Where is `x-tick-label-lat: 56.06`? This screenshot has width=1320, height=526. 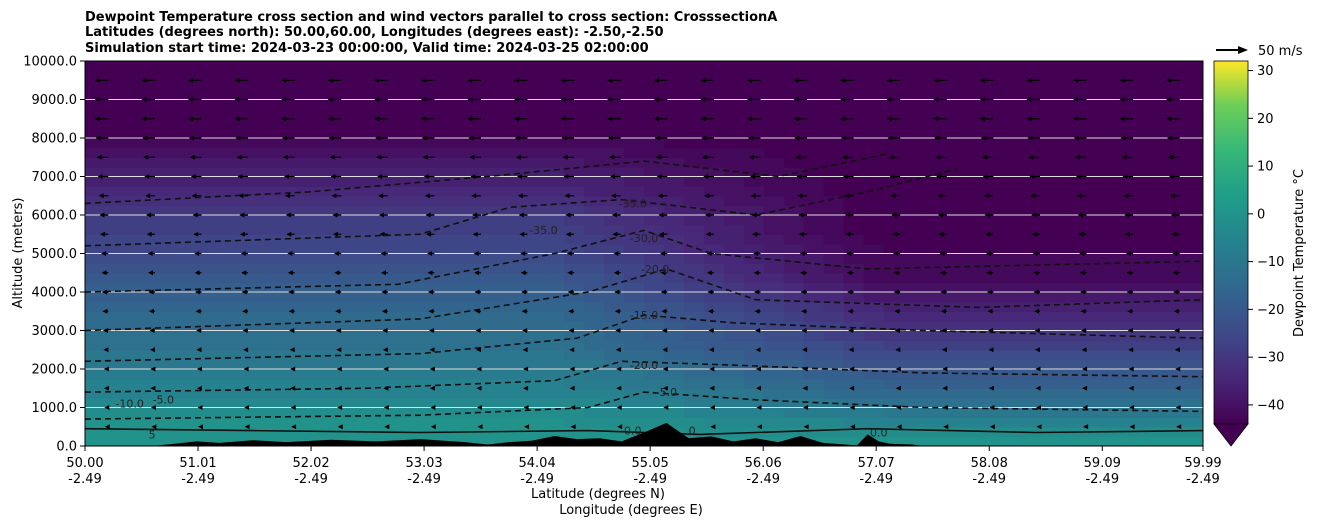
x-tick-label-lat: 56.06 is located at coordinates (763, 463).